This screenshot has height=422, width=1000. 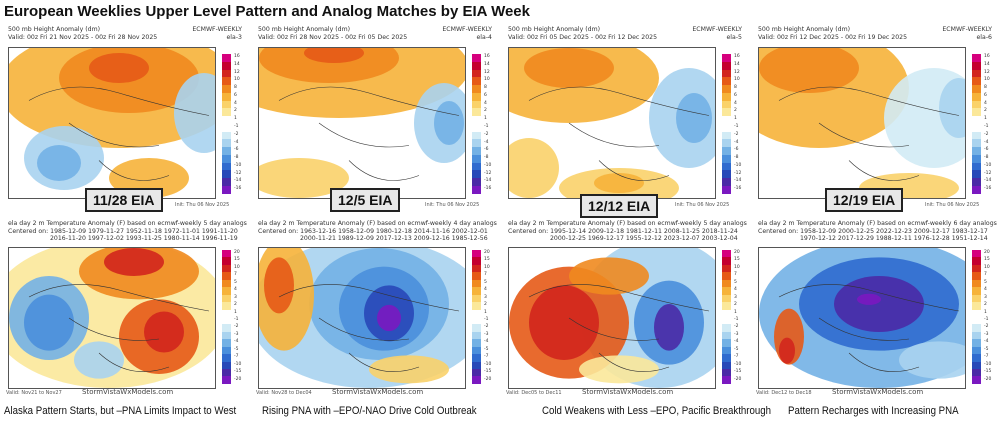 I want to click on scale-label: -6, so click(x=236, y=150).